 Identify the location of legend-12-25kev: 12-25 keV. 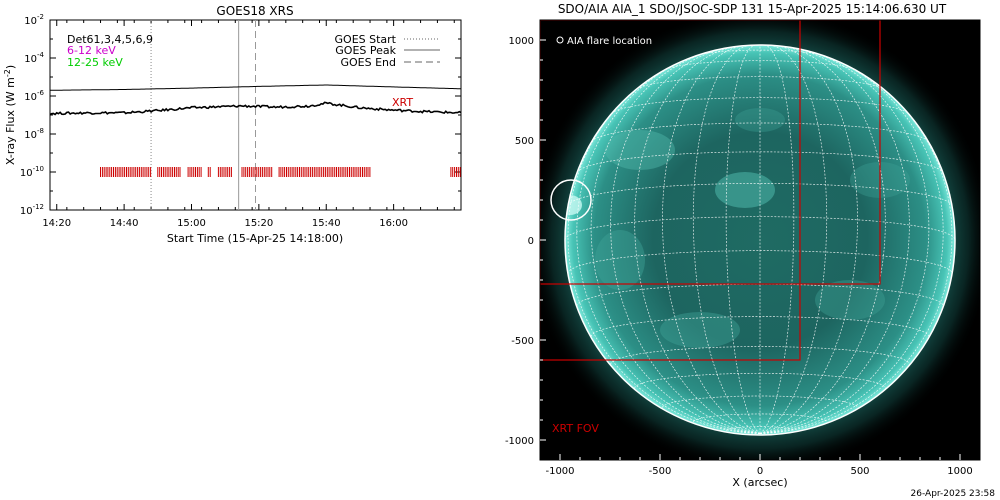
(95, 62).